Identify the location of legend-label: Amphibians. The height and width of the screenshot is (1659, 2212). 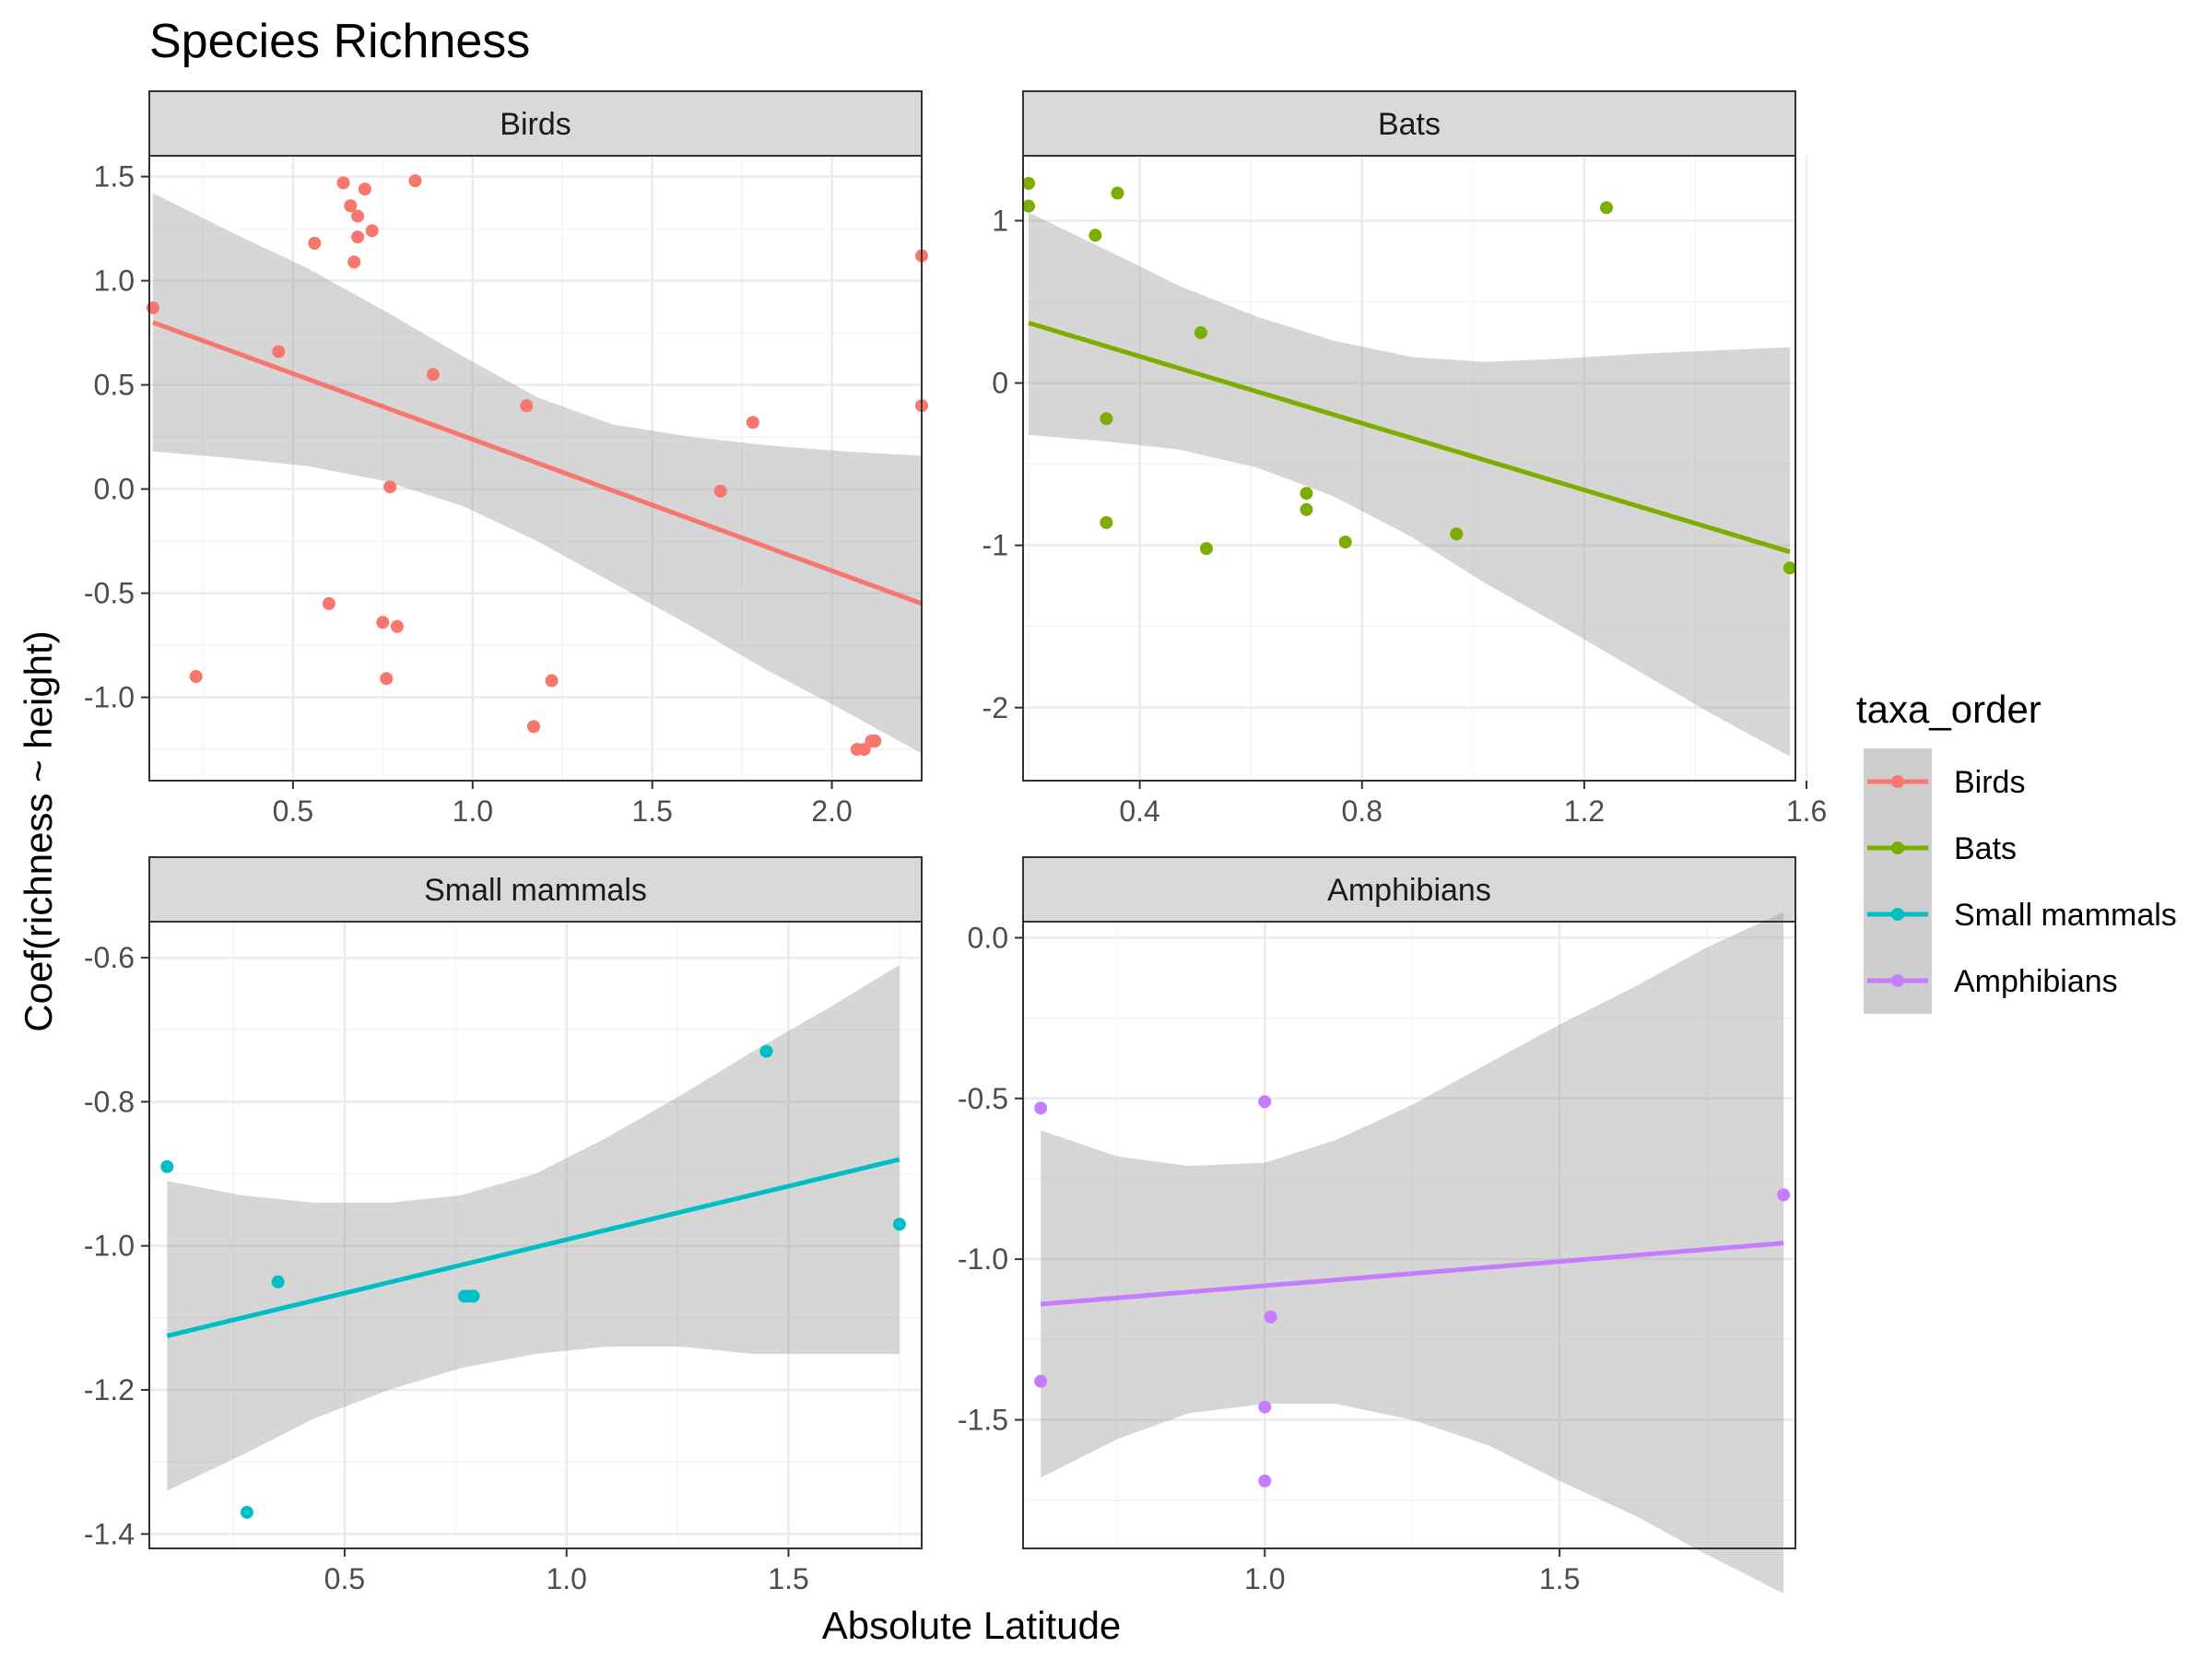
(2036, 981).